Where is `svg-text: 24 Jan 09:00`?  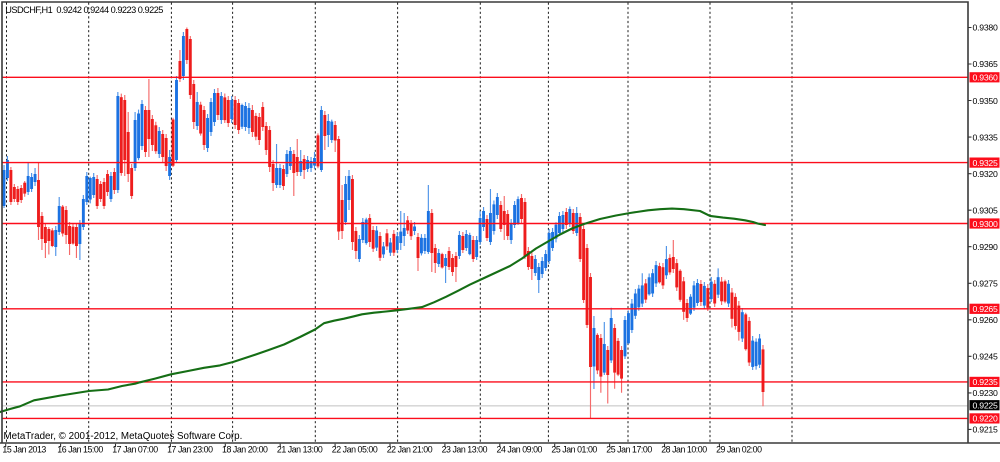 svg-text: 24 Jan 09:00 is located at coordinates (520, 450).